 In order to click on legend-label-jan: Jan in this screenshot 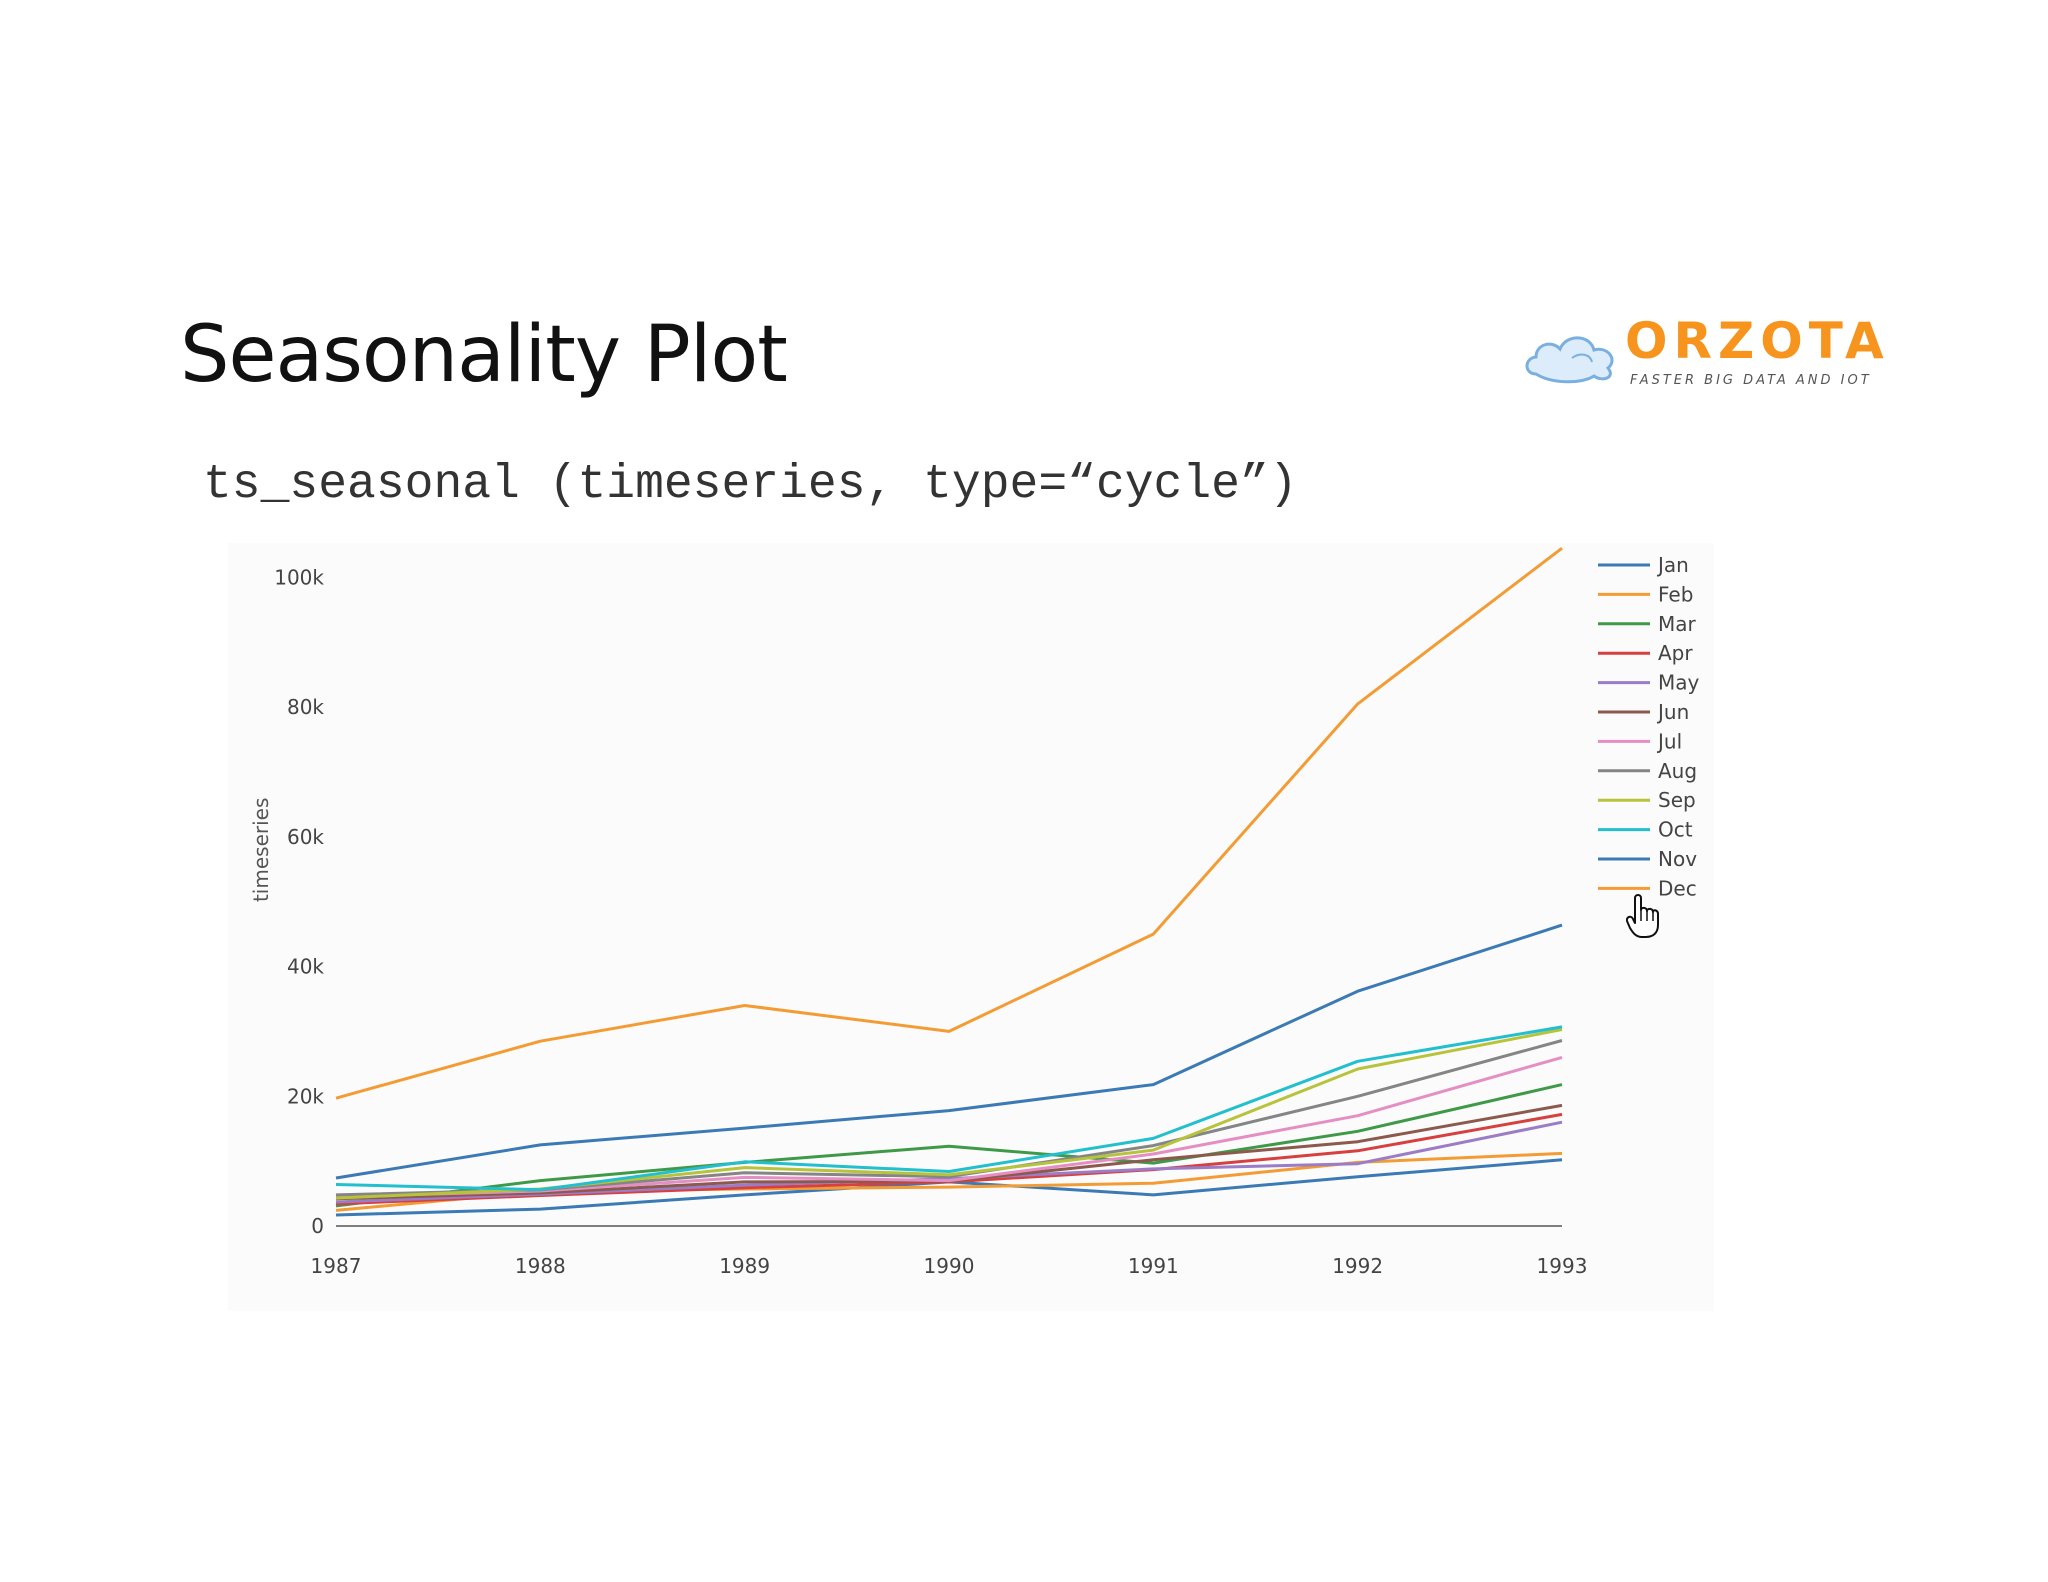, I will do `click(1672, 565)`.